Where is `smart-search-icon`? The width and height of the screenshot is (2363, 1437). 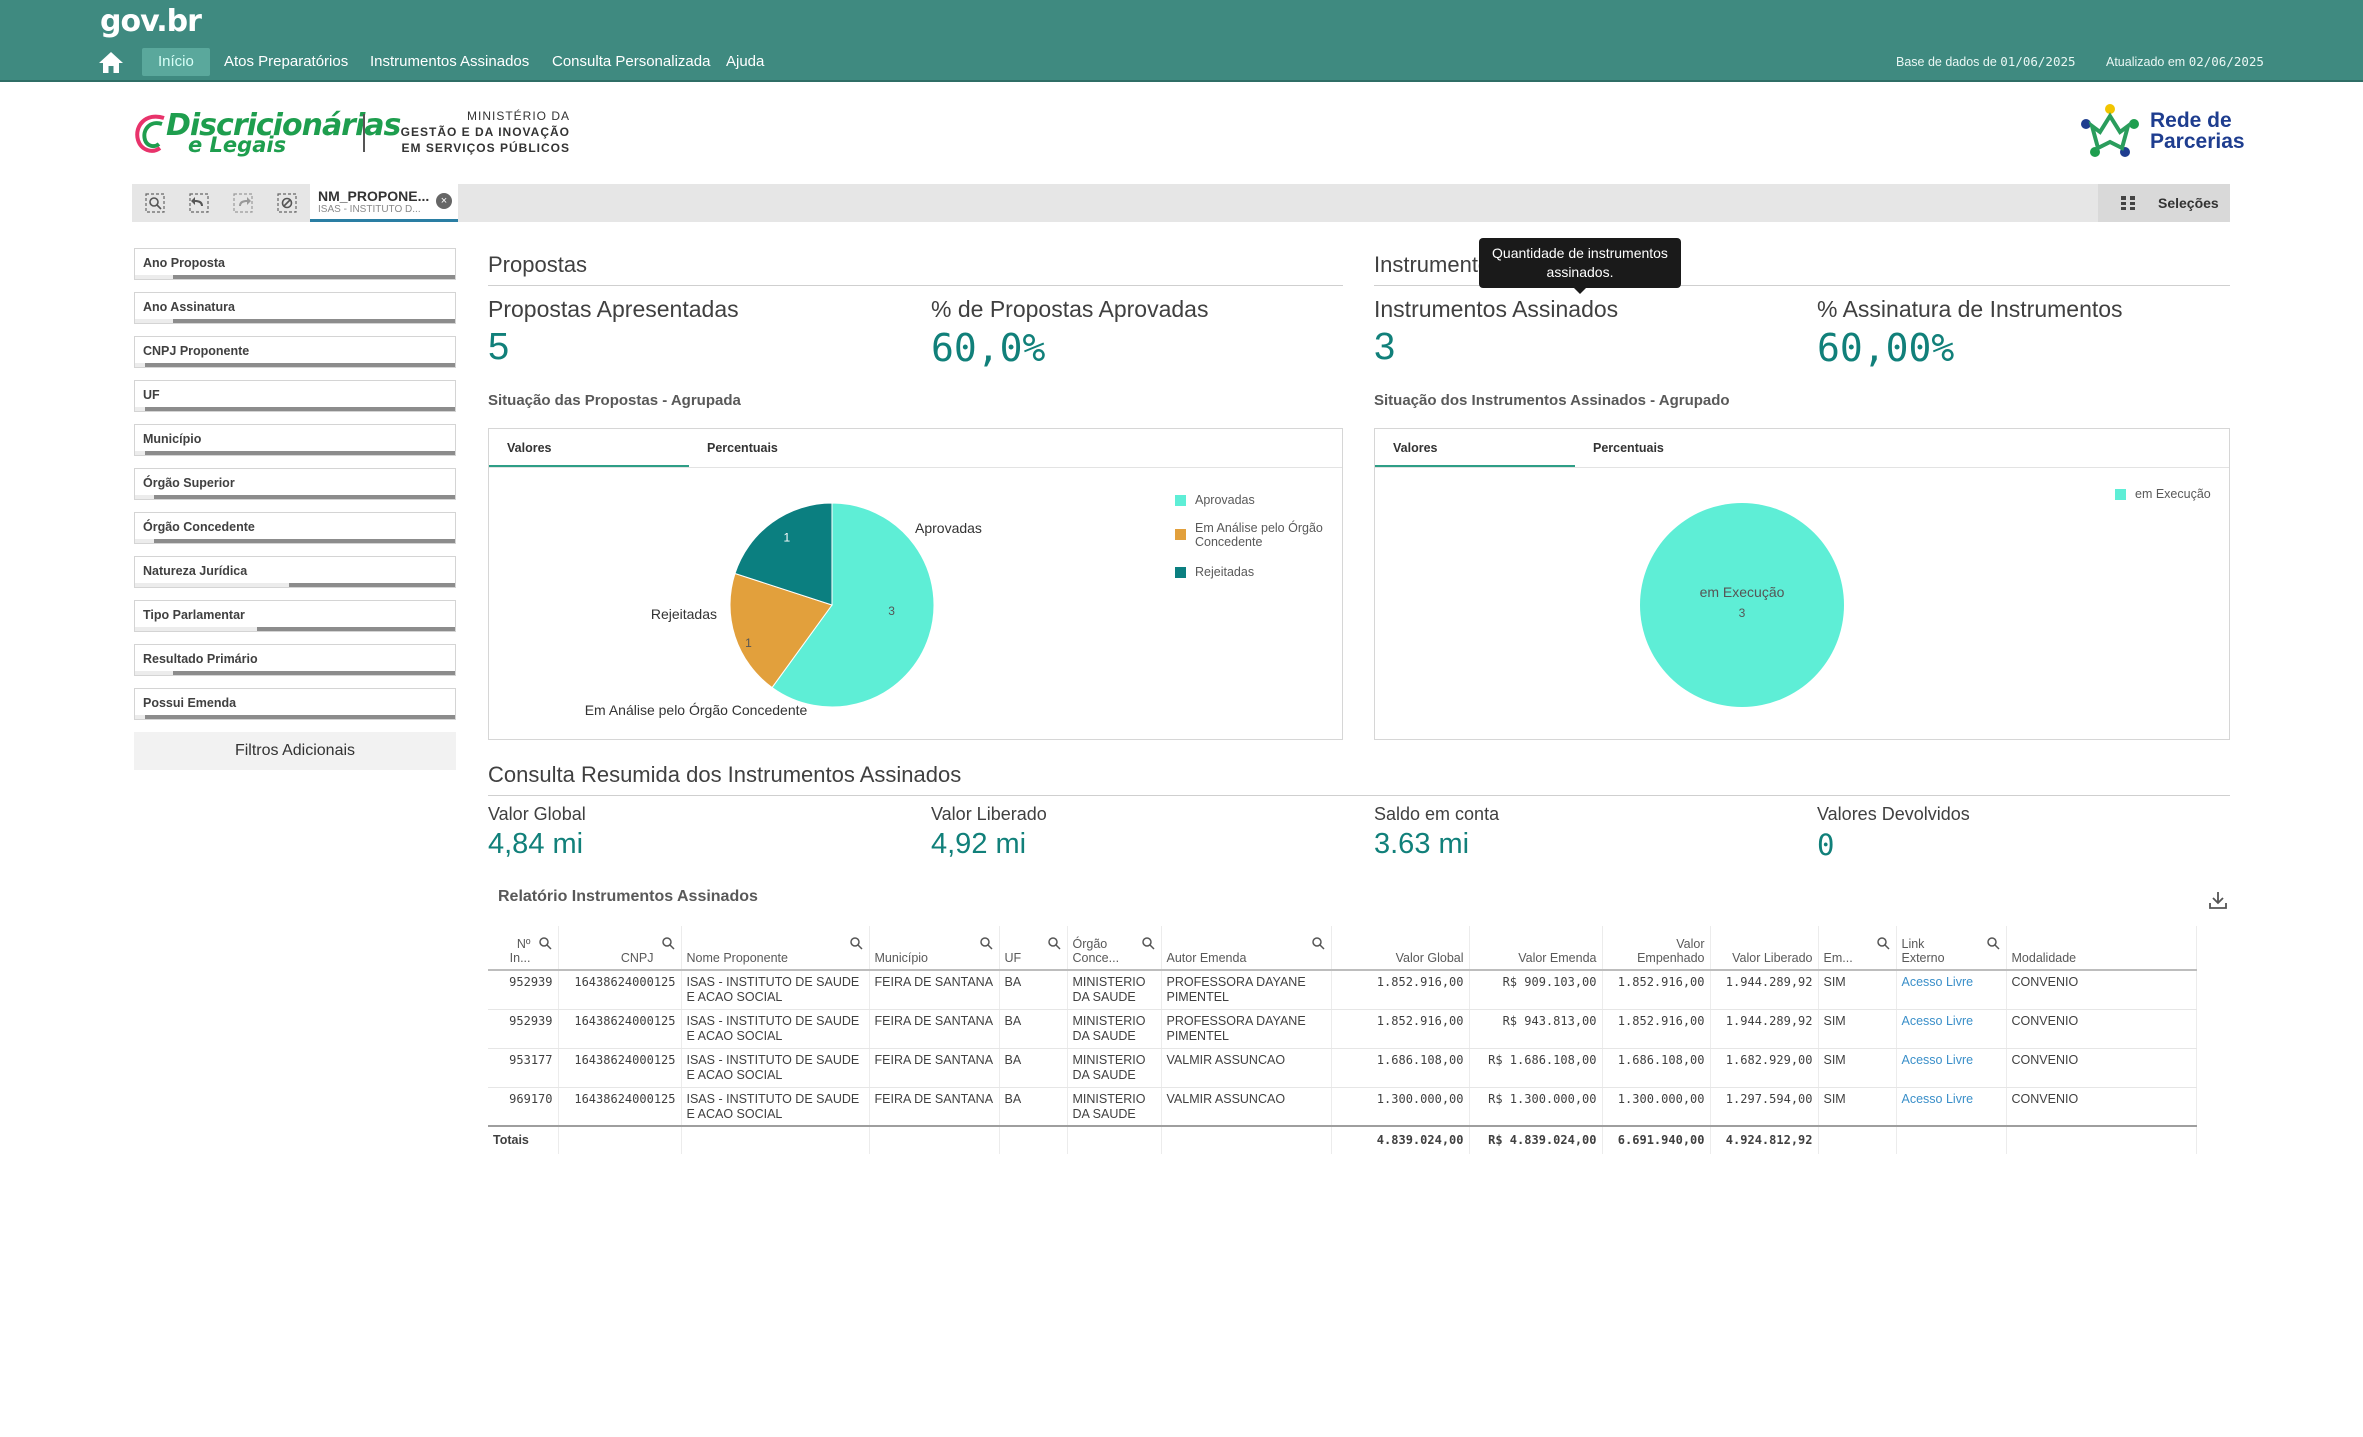 smart-search-icon is located at coordinates (155, 203).